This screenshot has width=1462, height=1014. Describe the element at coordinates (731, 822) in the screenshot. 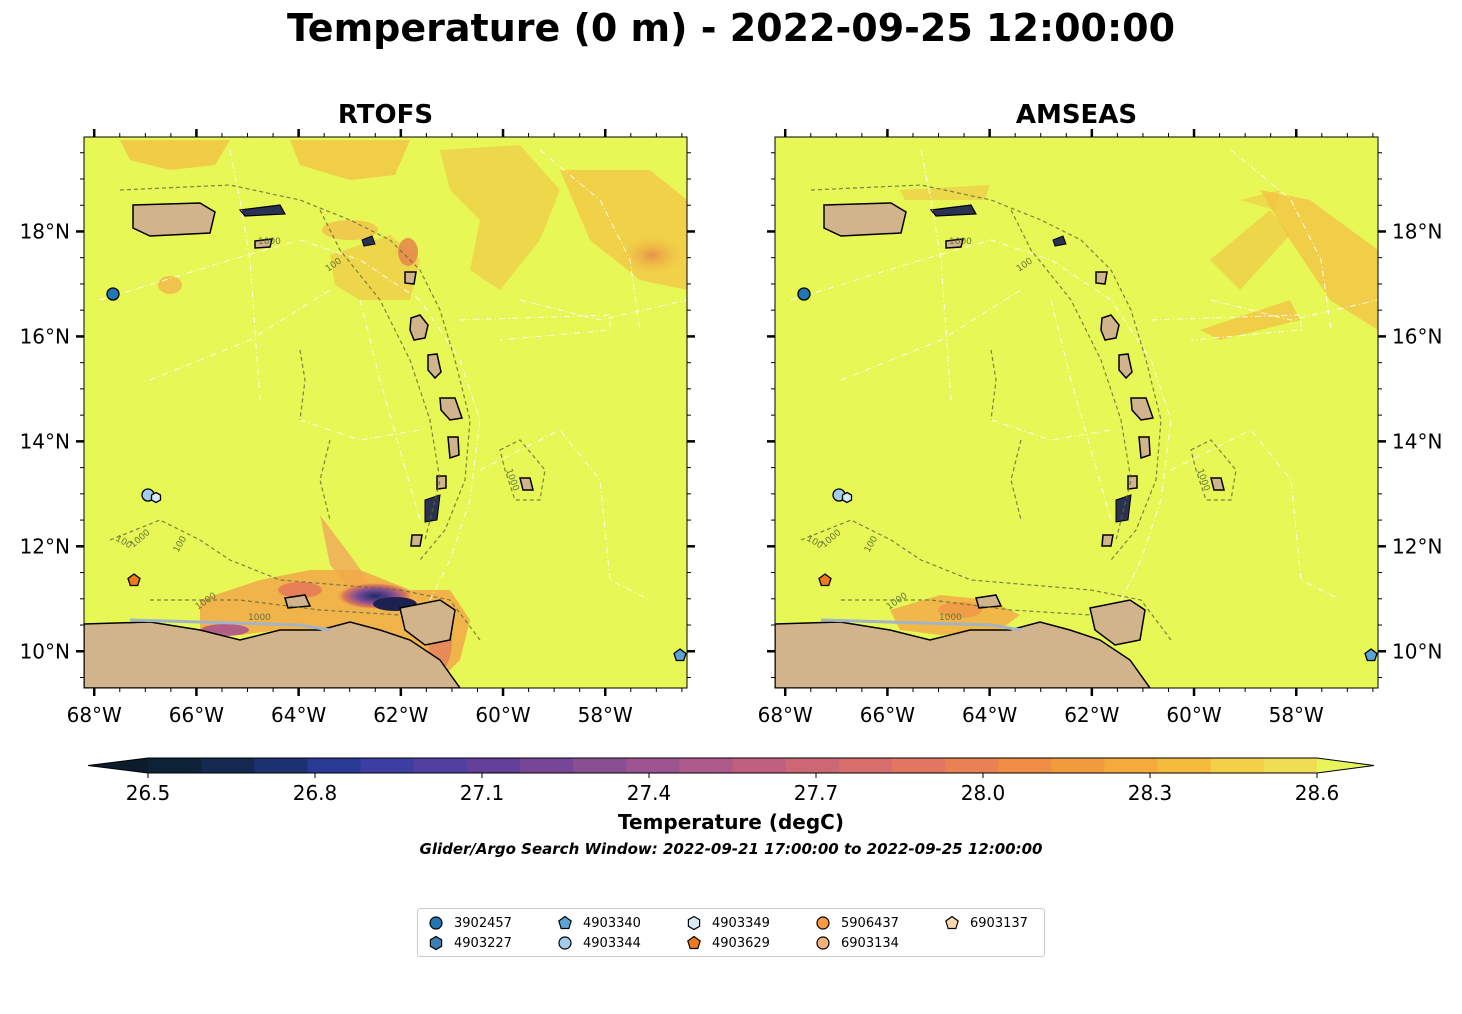

I see `colorbar-label: Temperature (degC)` at that location.